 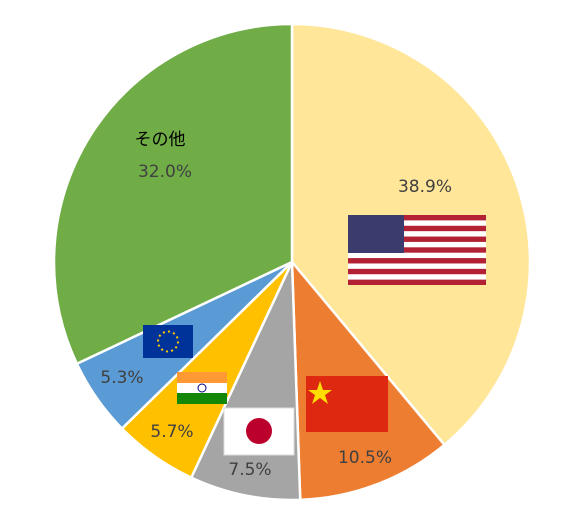 I want to click on value-label: 7.5%, so click(x=249, y=470).